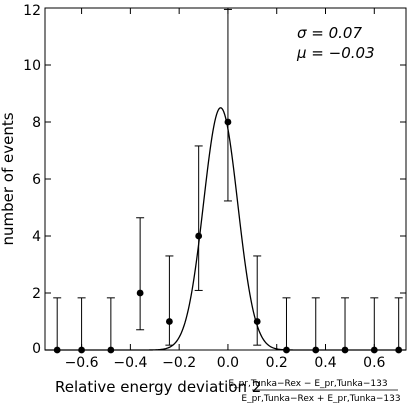 Image resolution: width=407 pixels, height=403 pixels. I want to click on x-tick-label-6: 0.6, so click(374, 363).